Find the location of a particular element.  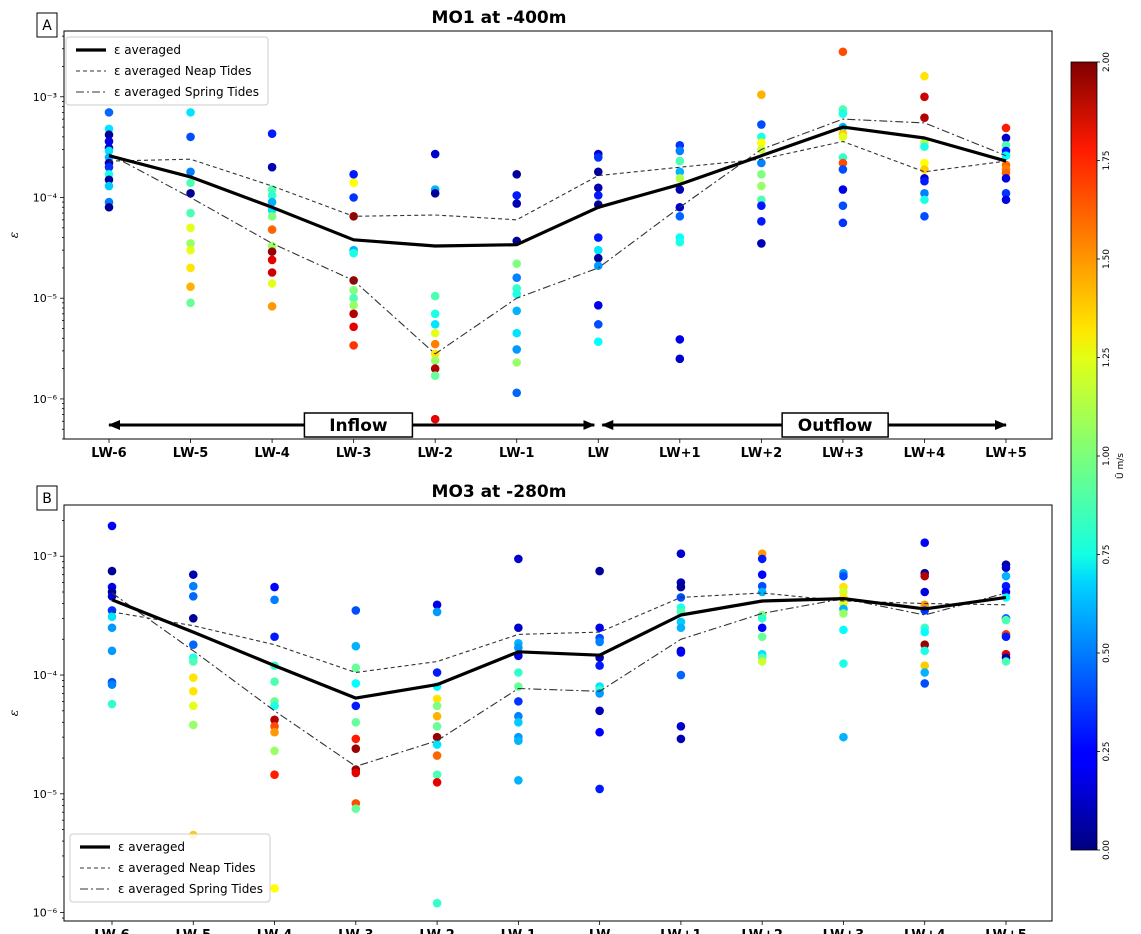

x-tick-label: LW+2 is located at coordinates (762, 453).